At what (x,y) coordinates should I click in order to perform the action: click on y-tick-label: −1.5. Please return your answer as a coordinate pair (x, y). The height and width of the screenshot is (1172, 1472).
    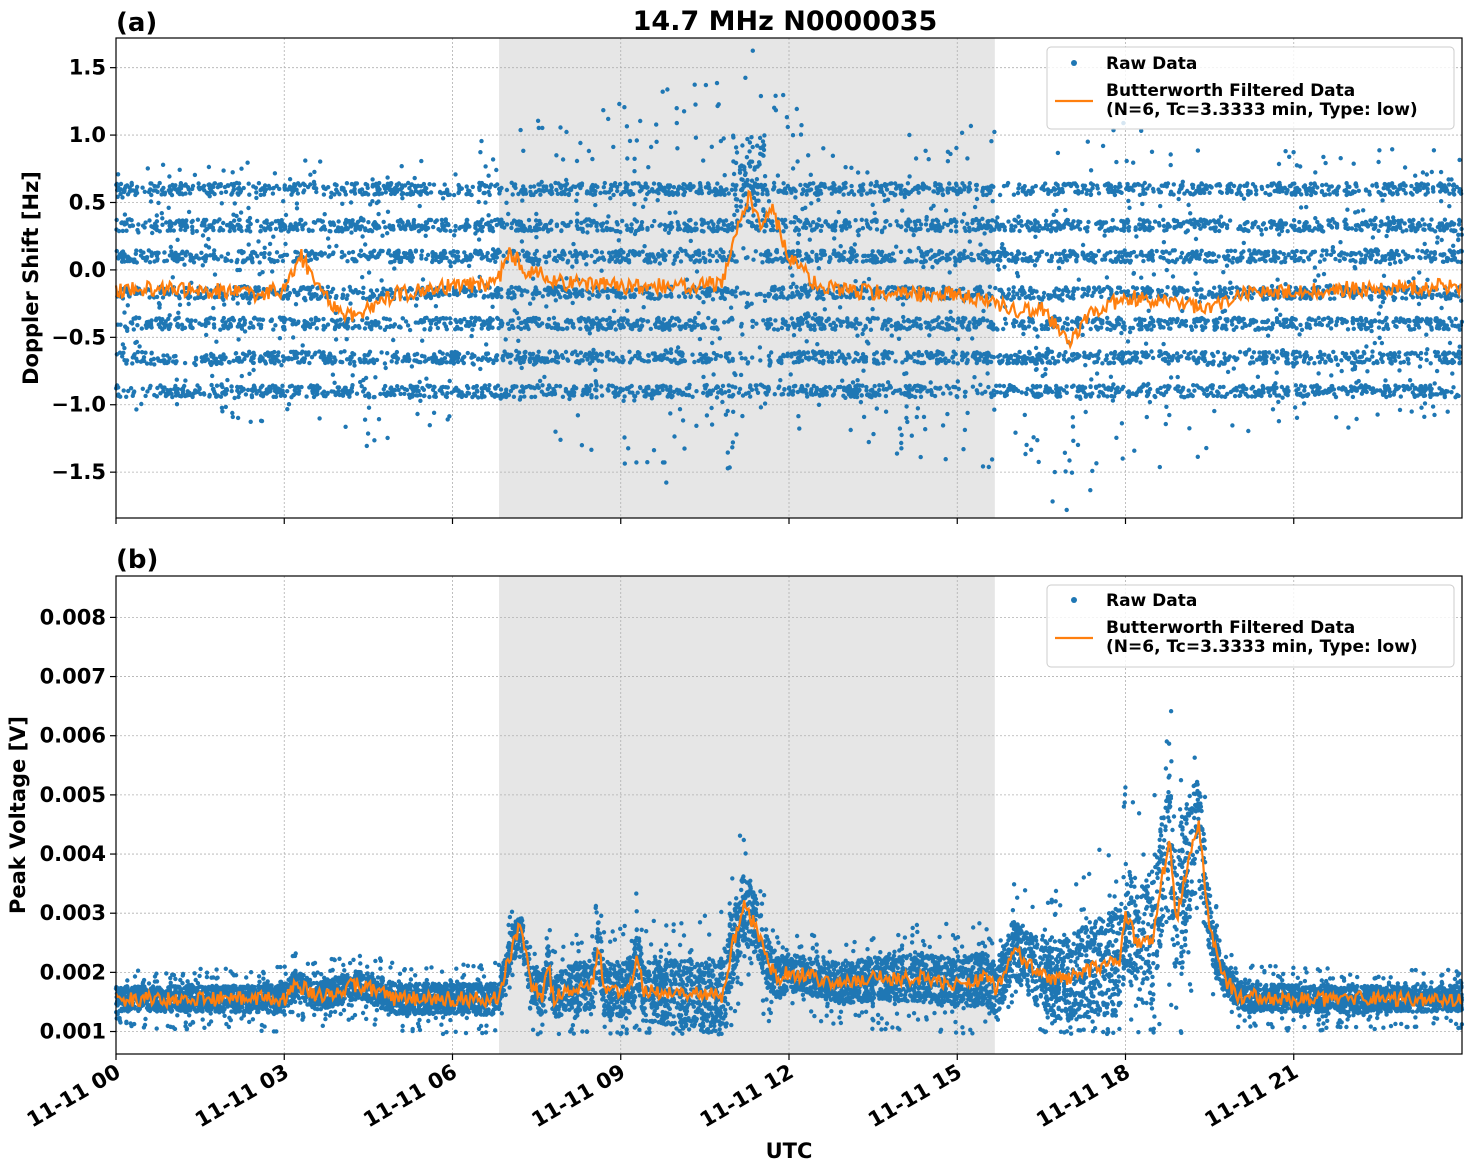
    Looking at the image, I should click on (78, 472).